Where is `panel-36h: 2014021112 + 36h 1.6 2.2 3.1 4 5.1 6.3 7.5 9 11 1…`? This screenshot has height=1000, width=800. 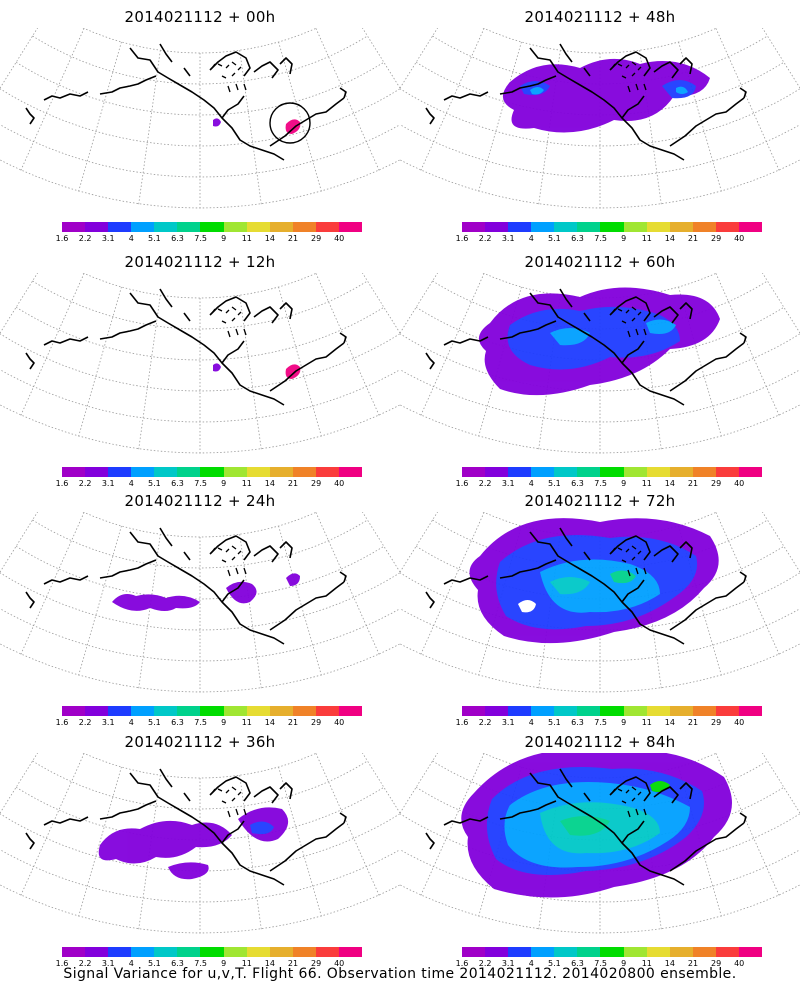
panel-36h: 2014021112 + 36h 1.6 2.2 3.1 4 5.1 6.3 7.5 9 11 1… is located at coordinates (200, 847).